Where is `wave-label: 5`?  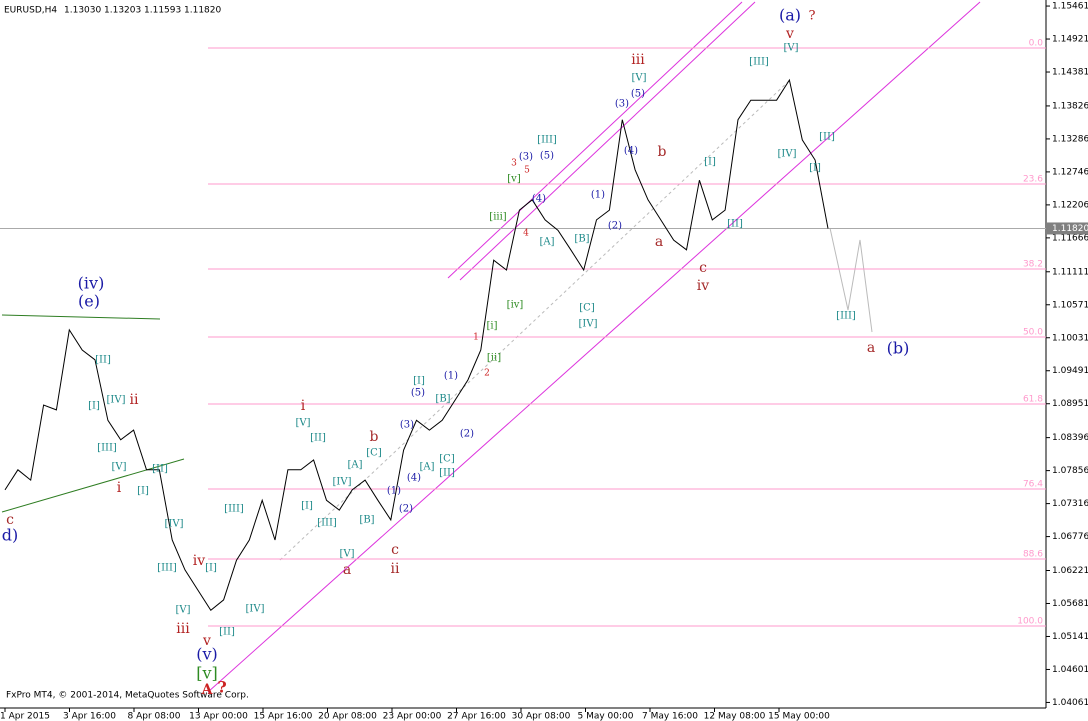 wave-label: 5 is located at coordinates (527, 171).